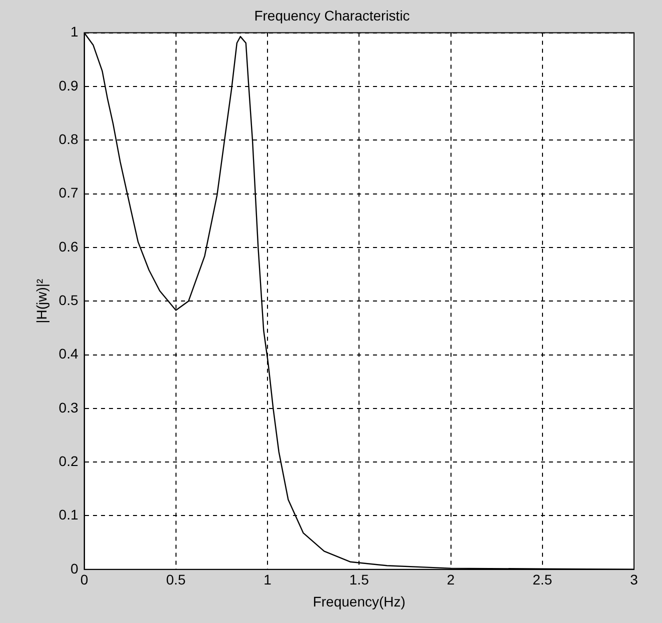 The height and width of the screenshot is (623, 662). Describe the element at coordinates (68, 192) in the screenshot. I see `y-tick-label: 0.7` at that location.